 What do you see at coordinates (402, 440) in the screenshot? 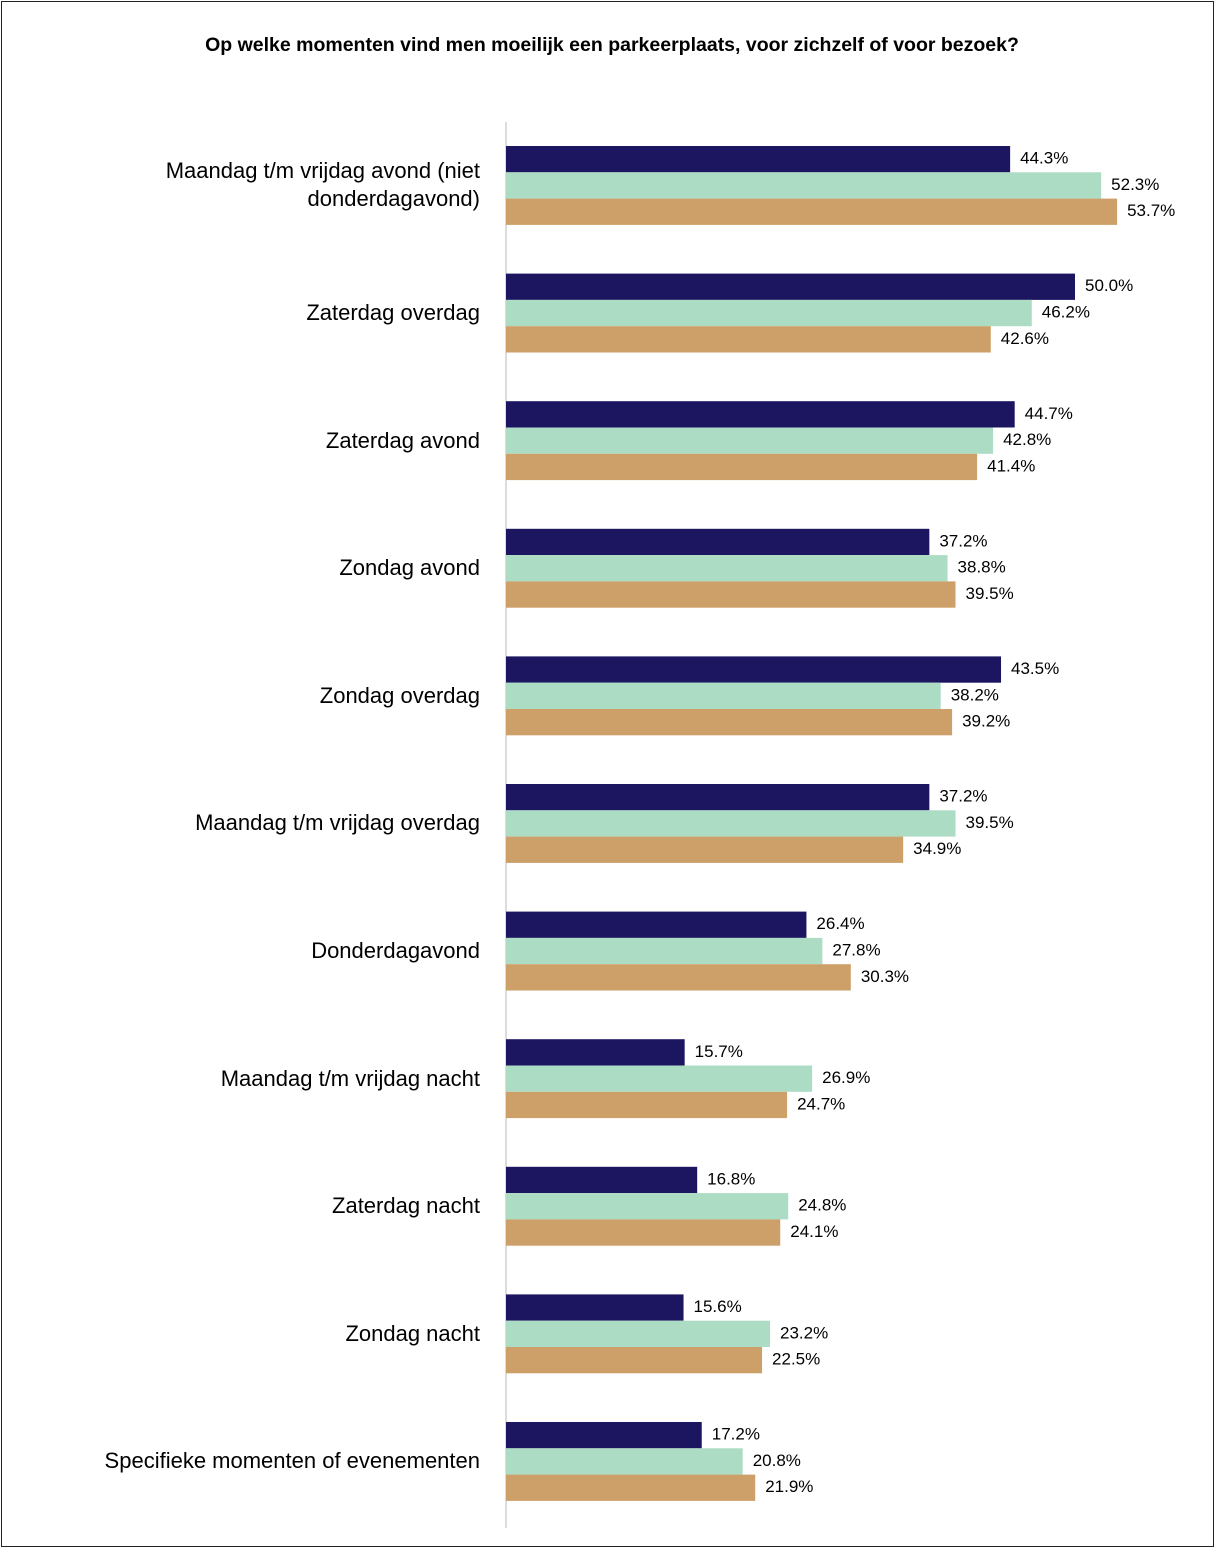
I see `category-label: Zaterdag avond` at bounding box center [402, 440].